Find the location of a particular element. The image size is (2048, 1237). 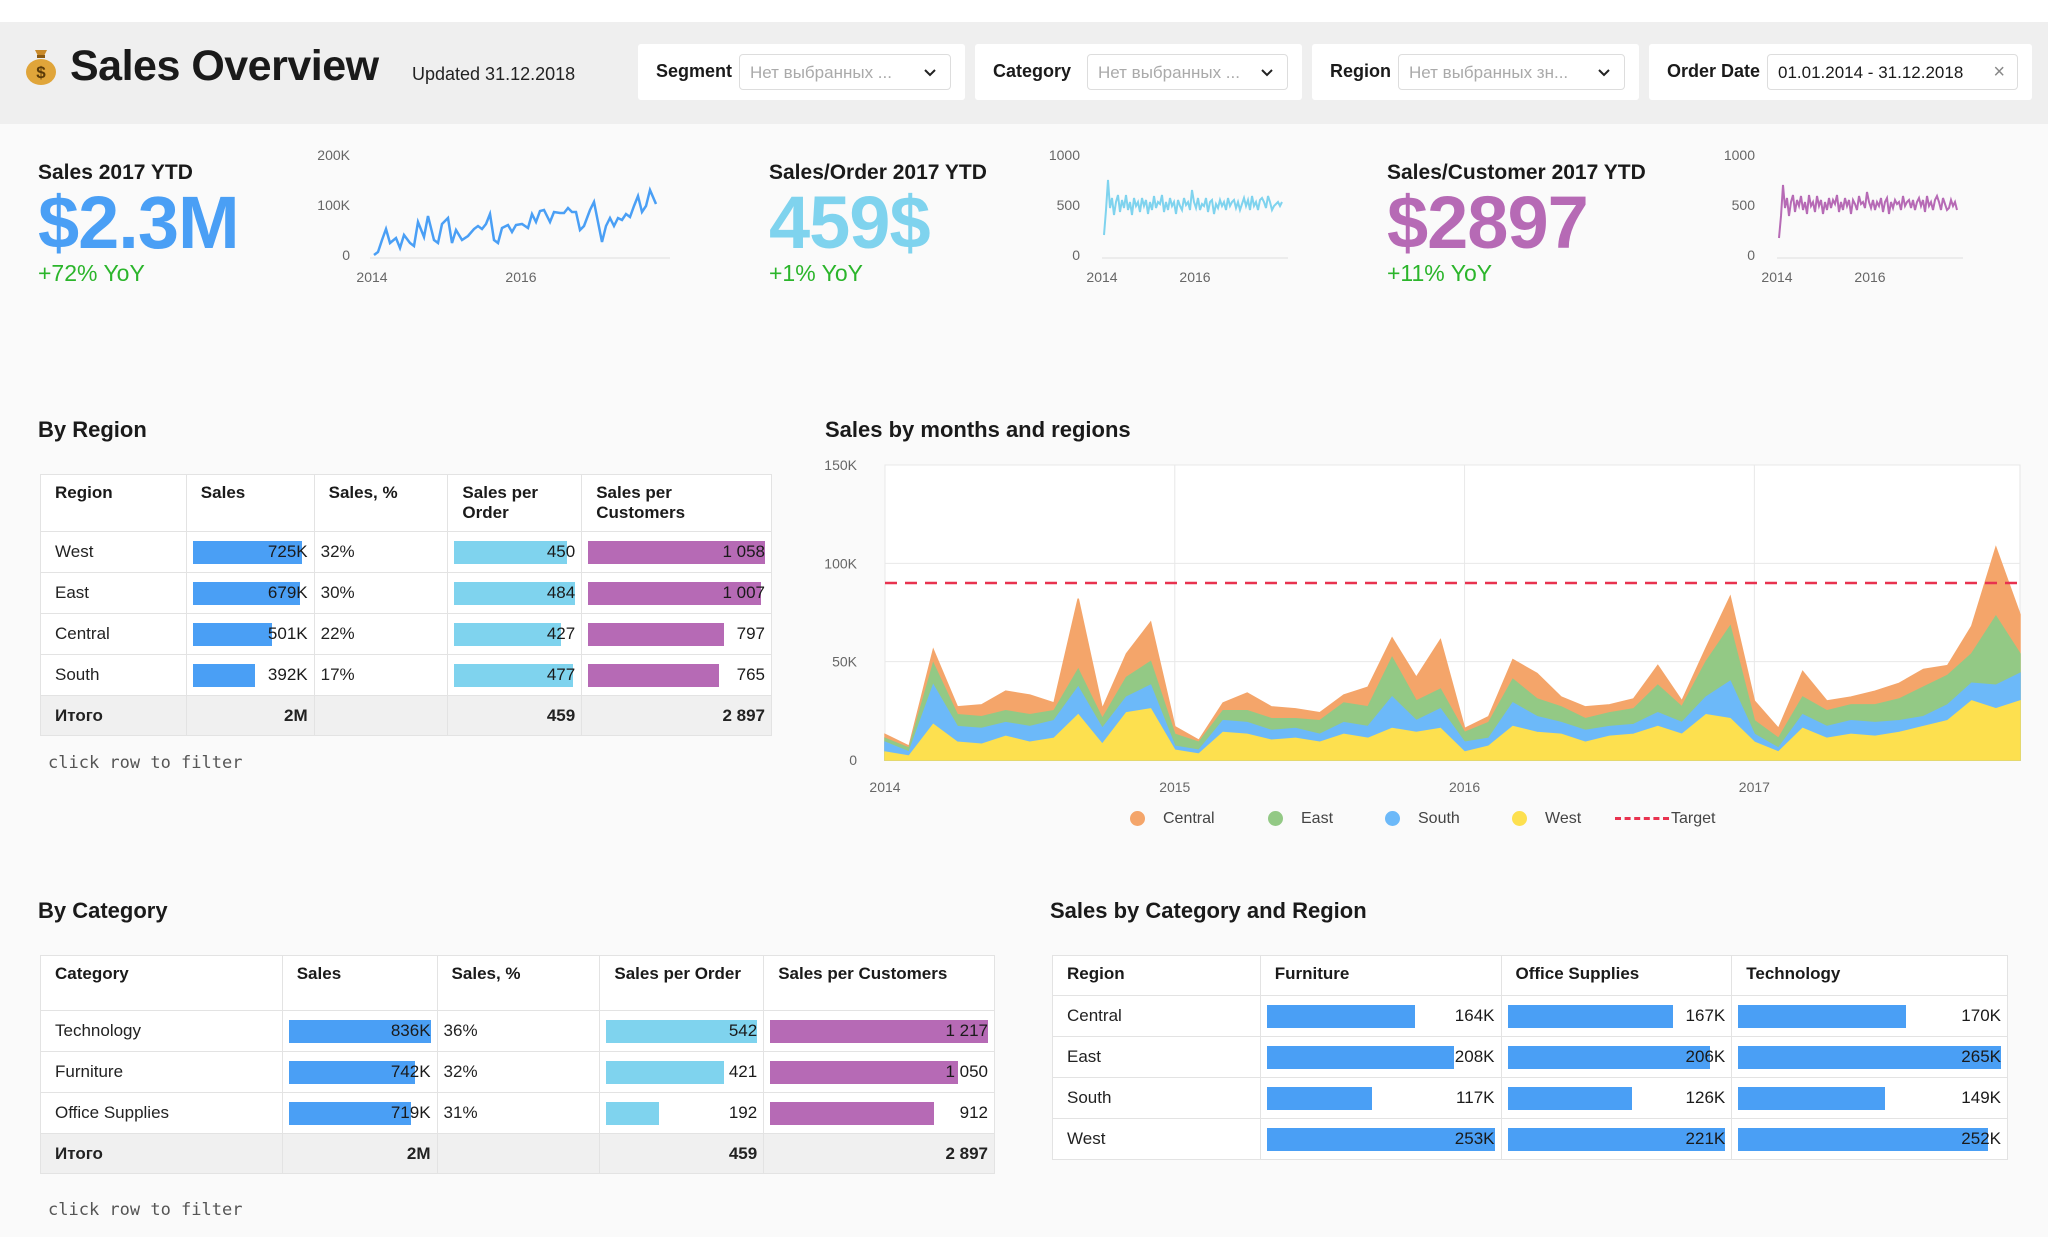

bar-value: 253K is located at coordinates (1474, 1138).